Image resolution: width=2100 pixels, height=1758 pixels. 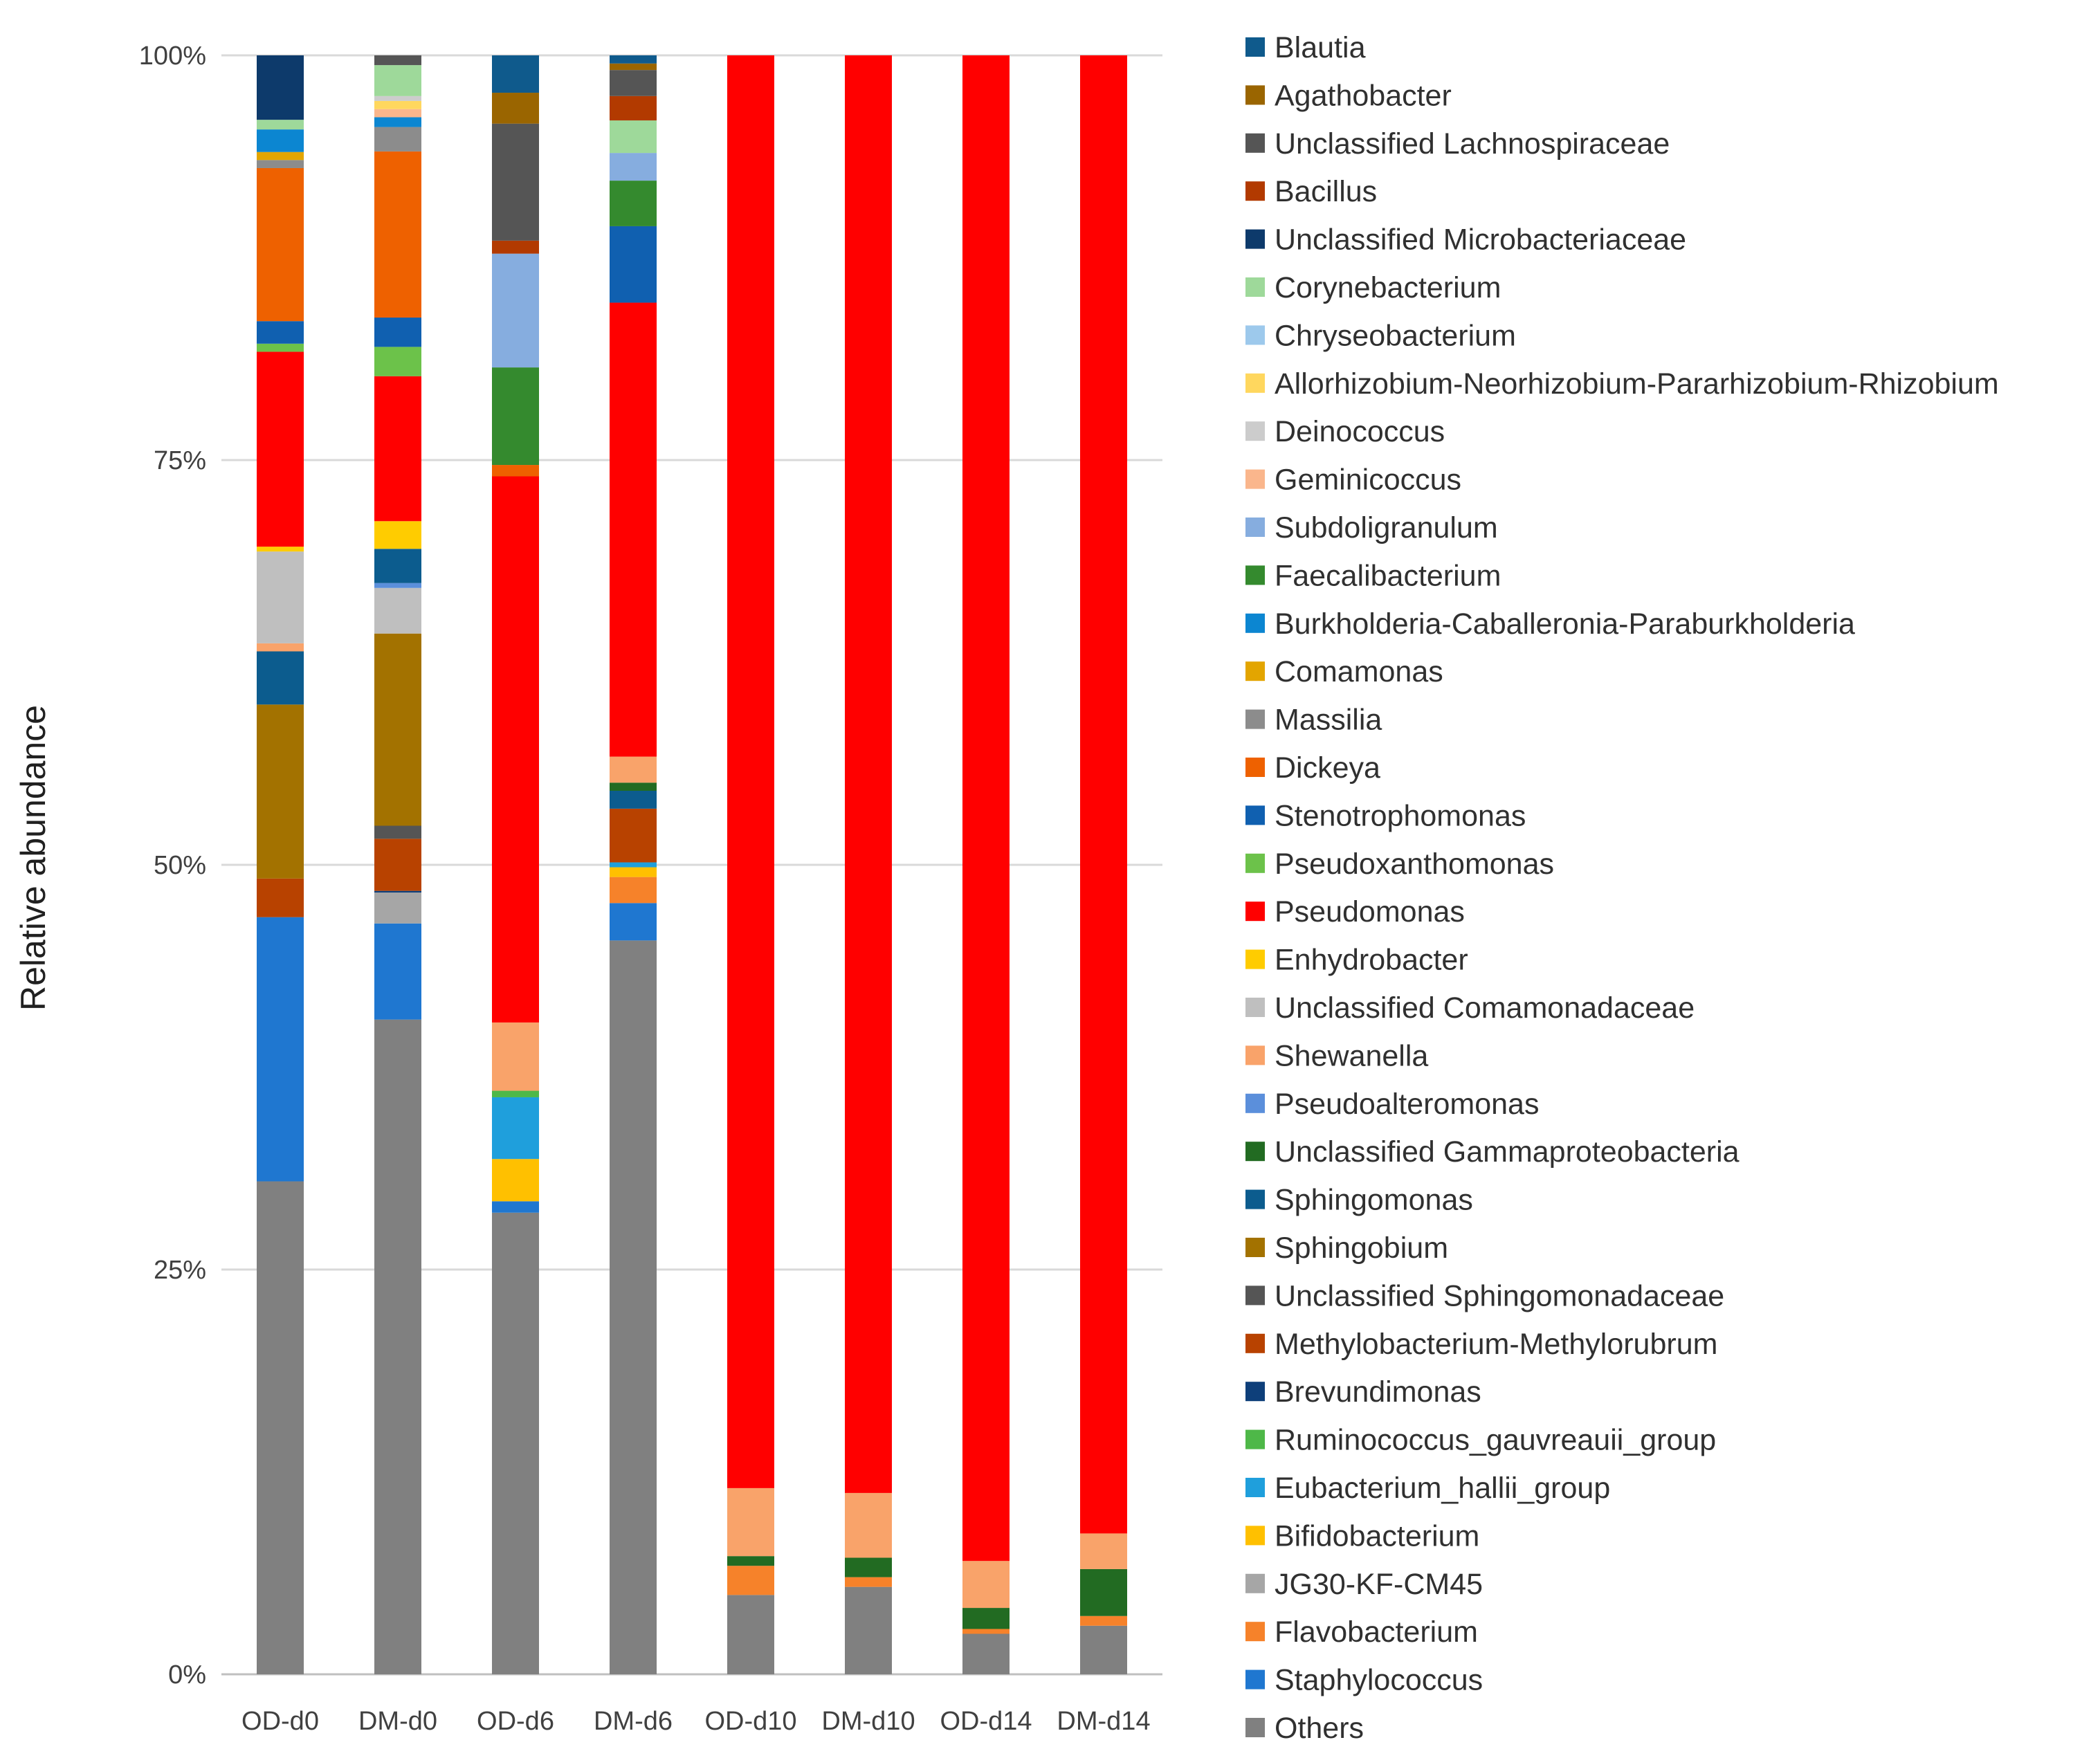 I want to click on legend-label: Pseudoxanthomonas, so click(x=1414, y=864).